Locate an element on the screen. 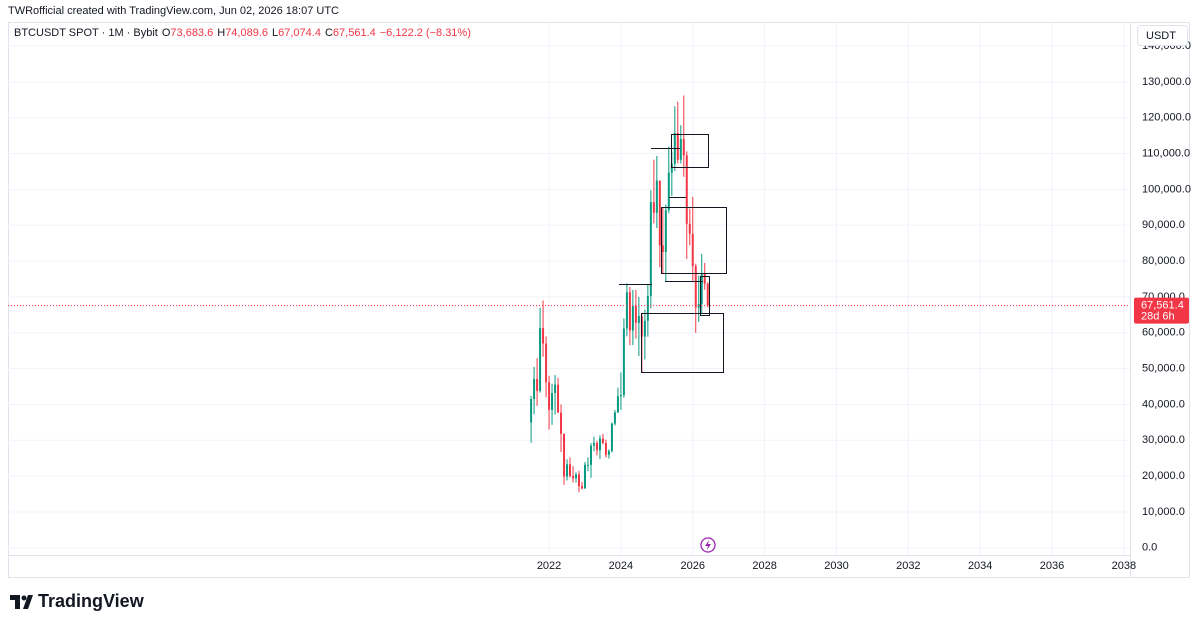 The width and height of the screenshot is (1200, 625). y-tick-label: 130,000.0 is located at coordinates (1166, 82).